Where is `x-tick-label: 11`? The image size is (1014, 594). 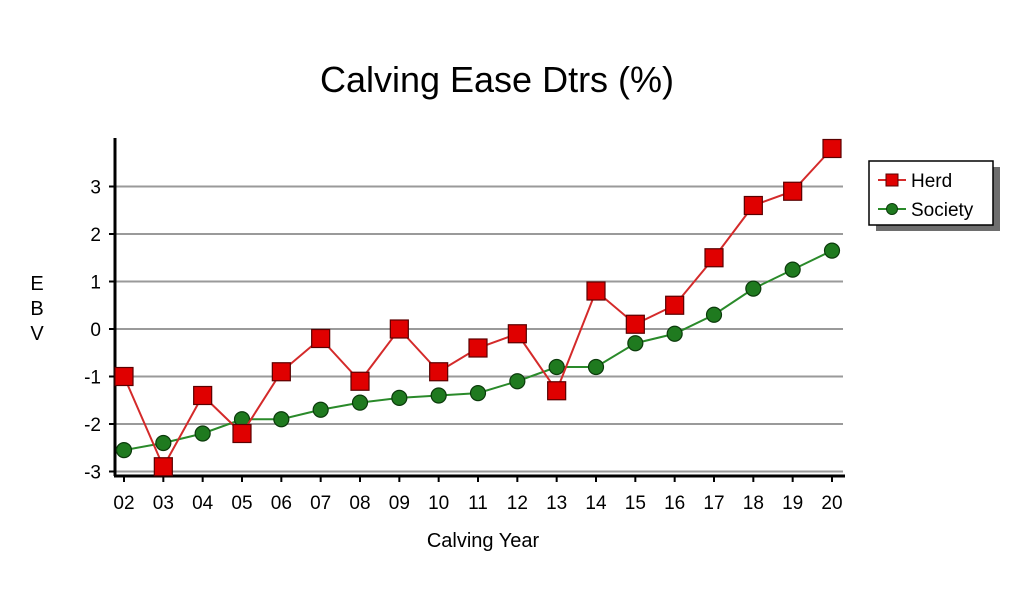 x-tick-label: 11 is located at coordinates (478, 503).